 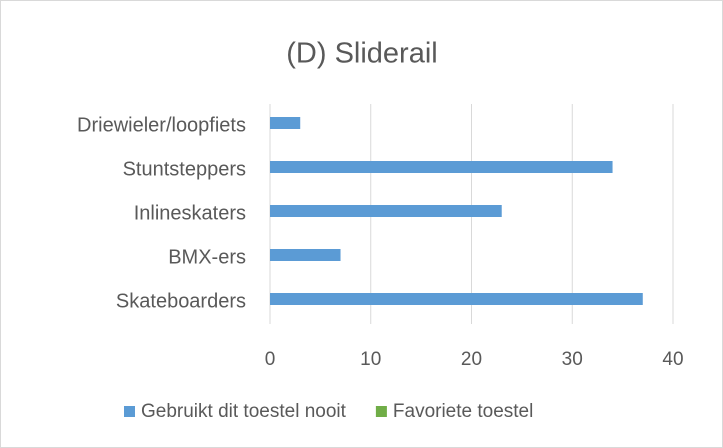 What do you see at coordinates (207, 257) in the screenshot?
I see `y-tick-label: BMX-ers` at bounding box center [207, 257].